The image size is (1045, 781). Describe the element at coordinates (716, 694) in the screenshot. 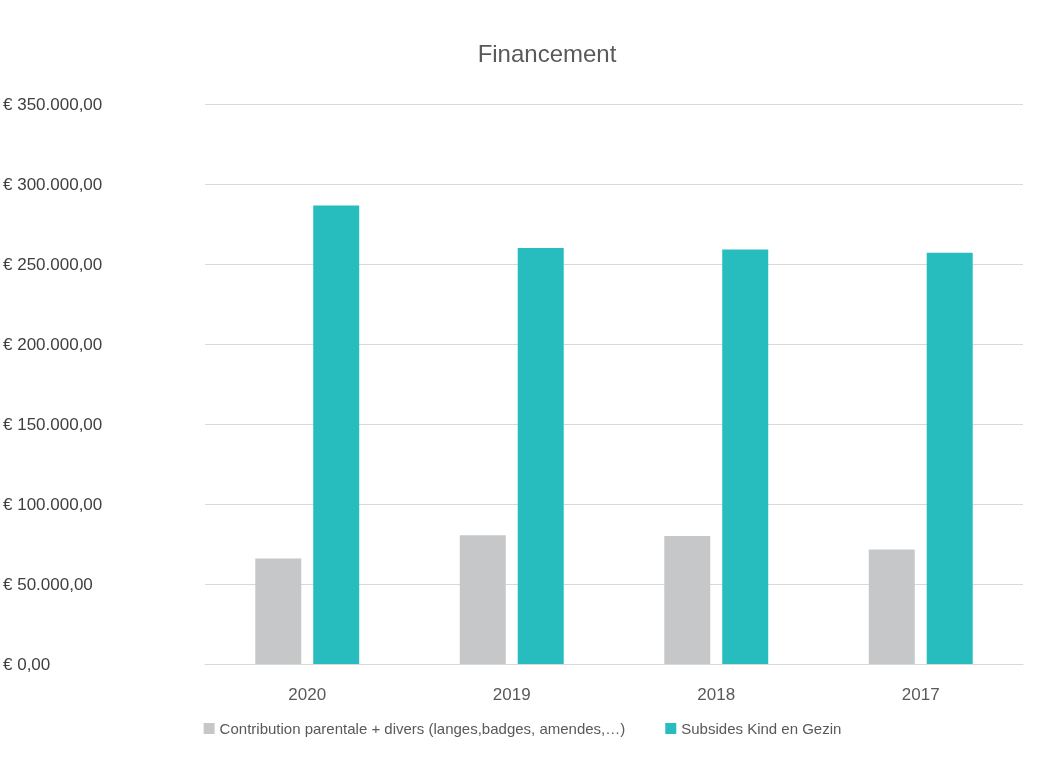

I see `x-tick-label: 2018` at that location.